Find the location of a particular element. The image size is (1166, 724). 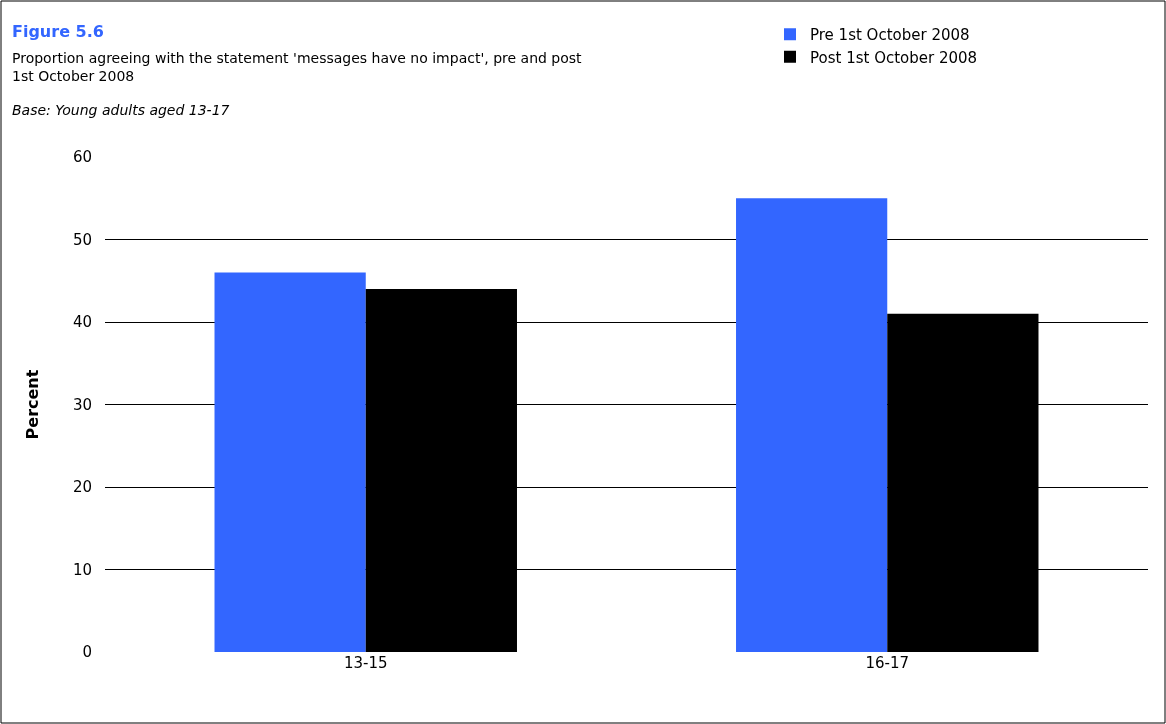

y-tick-label: 30 is located at coordinates (82, 404).